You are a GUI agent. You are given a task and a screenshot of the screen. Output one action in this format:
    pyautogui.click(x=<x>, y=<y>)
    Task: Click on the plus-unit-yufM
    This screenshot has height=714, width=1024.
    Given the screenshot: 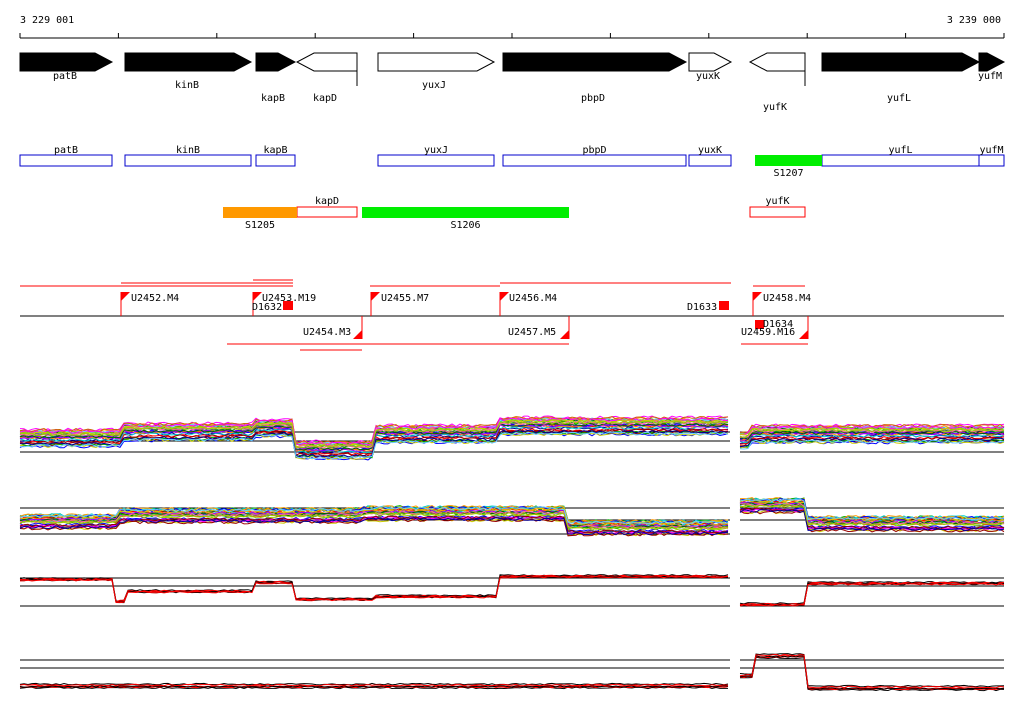 What is the action you would take?
    pyautogui.click(x=991, y=160)
    